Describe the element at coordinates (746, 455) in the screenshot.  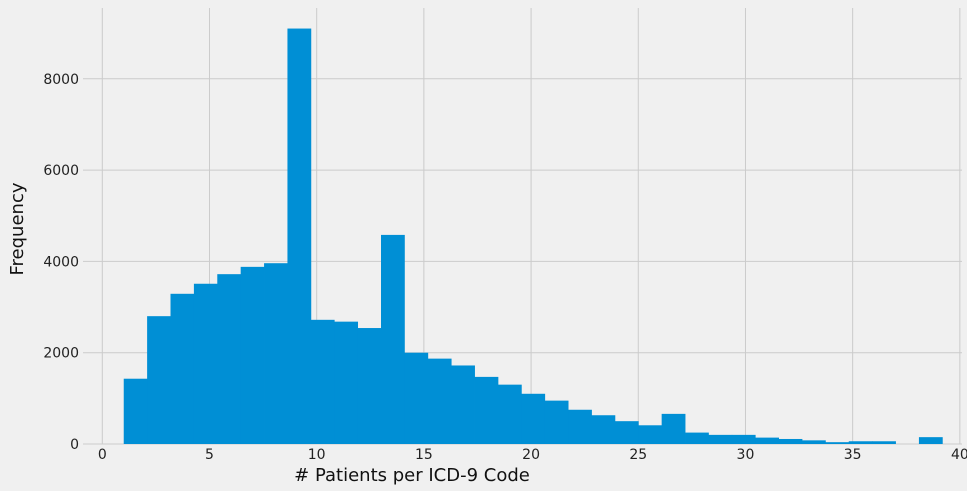
I see `x-tick-label: 30` at that location.